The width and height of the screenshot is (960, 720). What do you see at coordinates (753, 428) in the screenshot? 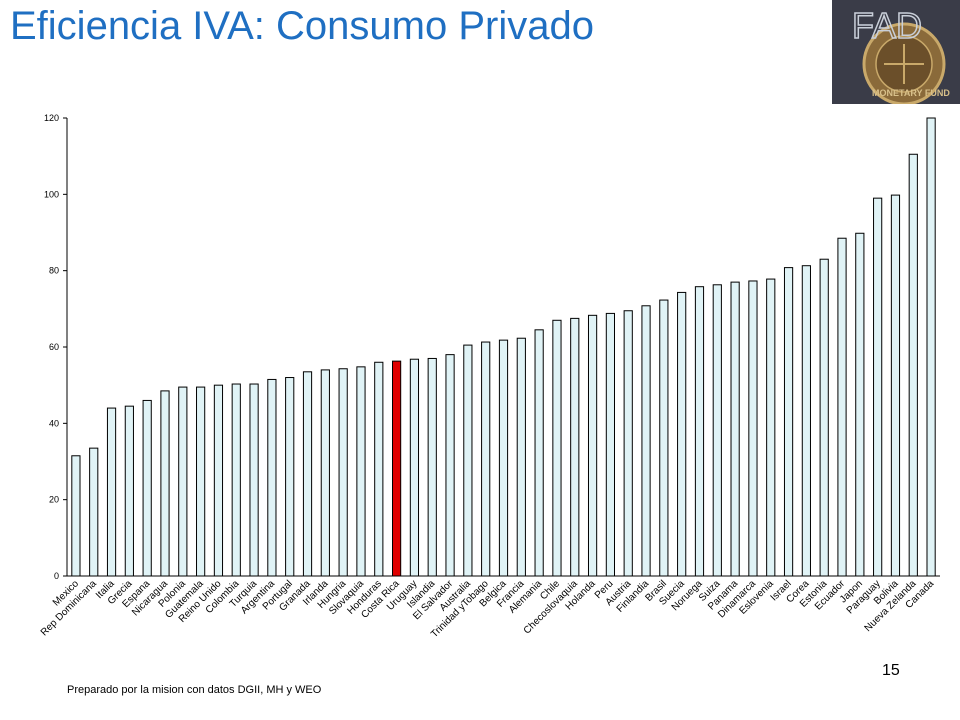
I see `bar-dinamarca` at bounding box center [753, 428].